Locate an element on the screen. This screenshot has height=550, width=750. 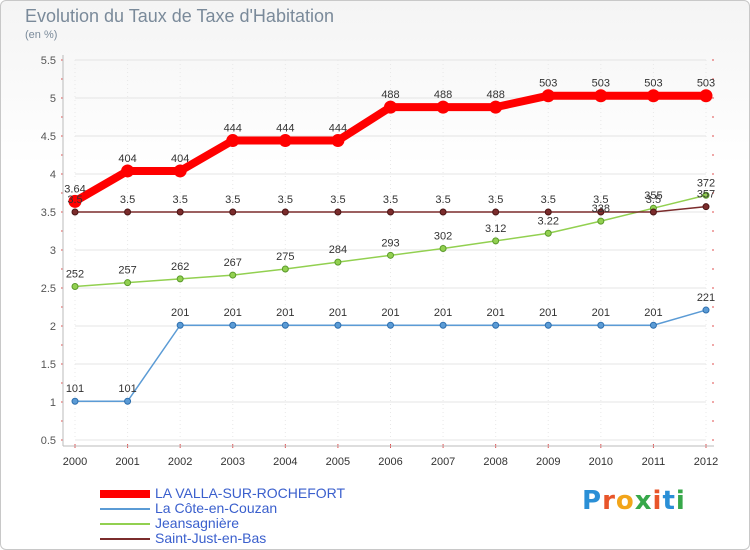
data-label: 488 is located at coordinates (495, 95).